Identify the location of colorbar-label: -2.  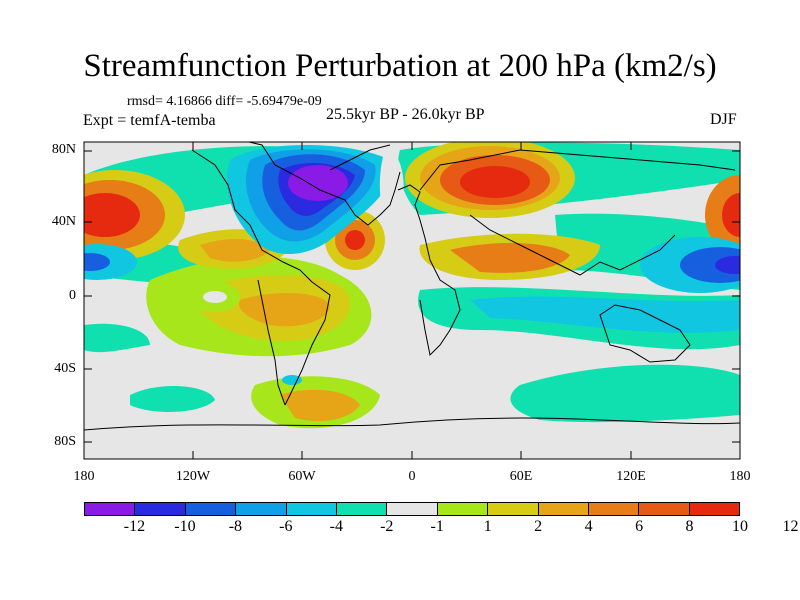
(387, 526).